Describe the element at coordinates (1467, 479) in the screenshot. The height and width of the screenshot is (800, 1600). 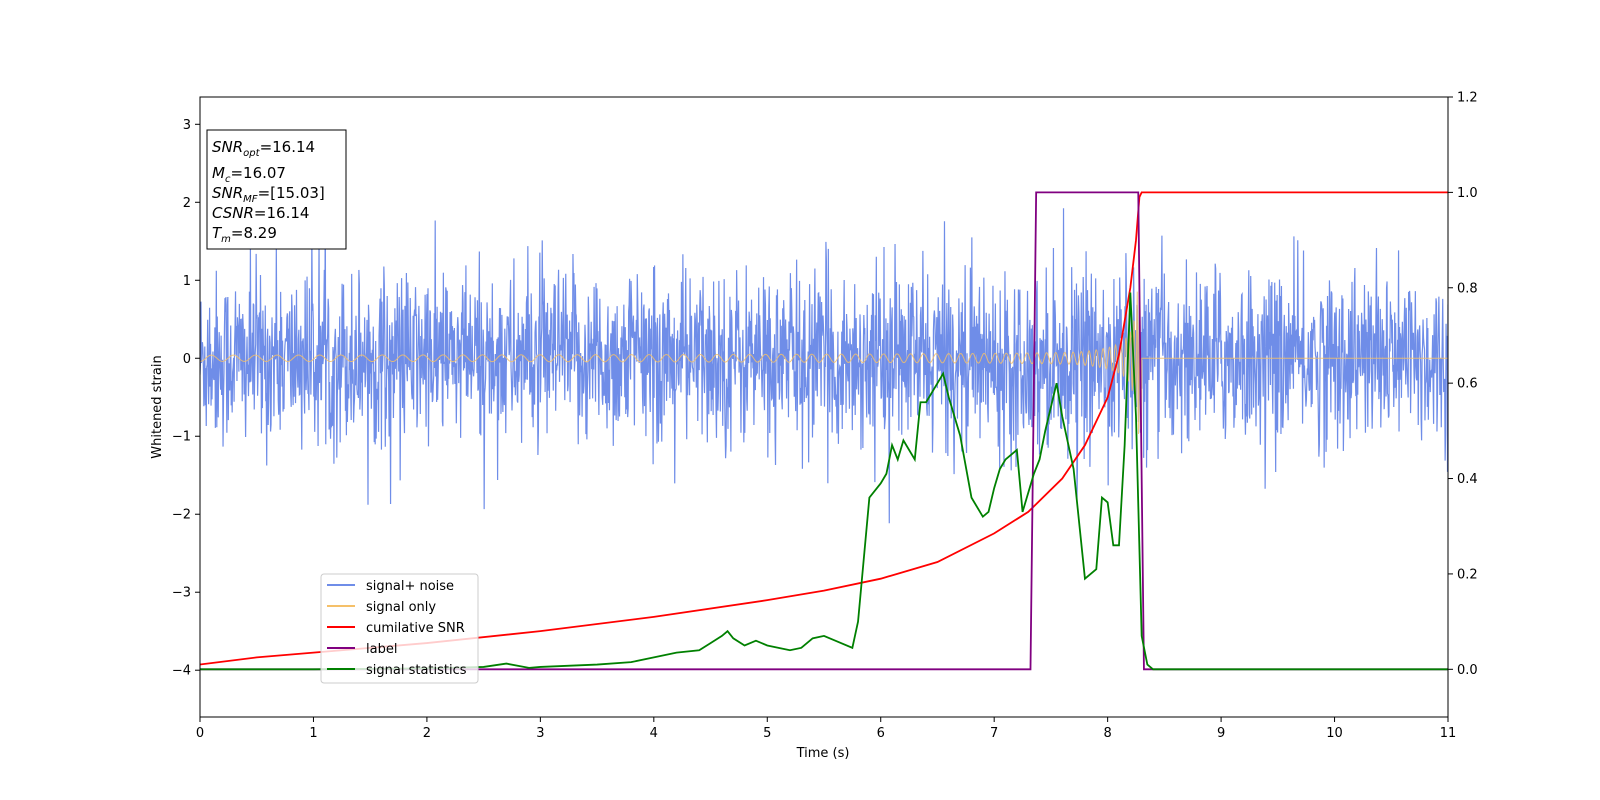
I see `y2-tick-label: 0.4` at that location.